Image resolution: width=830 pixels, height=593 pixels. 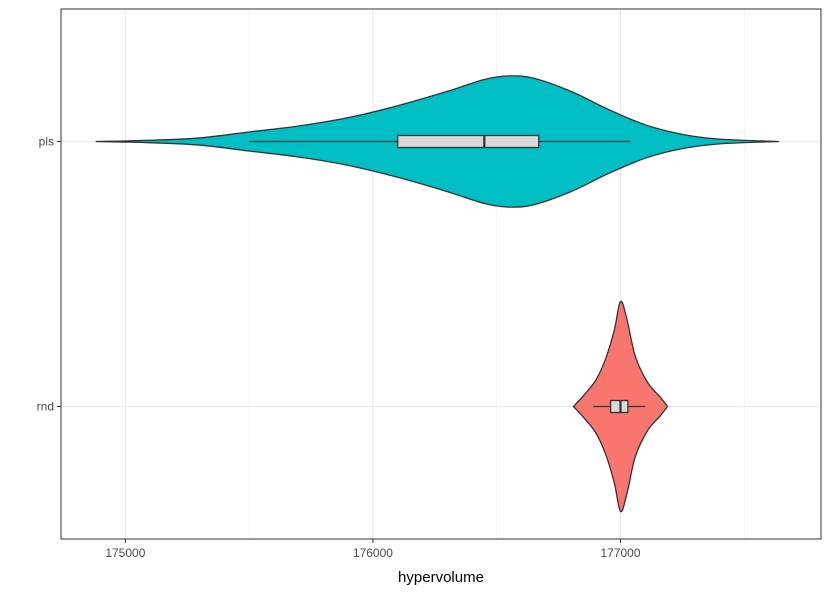 What do you see at coordinates (46, 142) in the screenshot?
I see `y-tick-label-pls: pls` at bounding box center [46, 142].